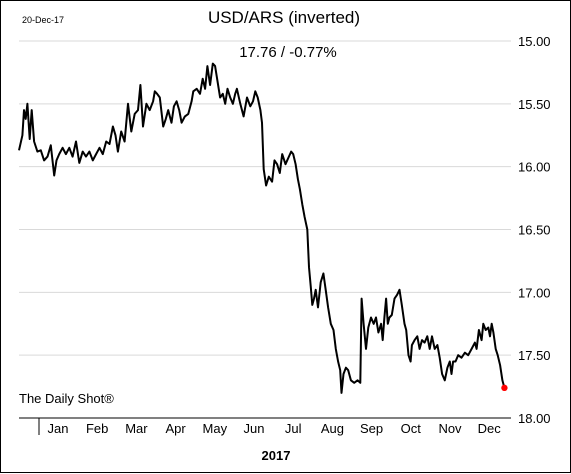 The width and height of the screenshot is (571, 474). Describe the element at coordinates (450, 428) in the screenshot. I see `x-tick-label: Nov` at that location.